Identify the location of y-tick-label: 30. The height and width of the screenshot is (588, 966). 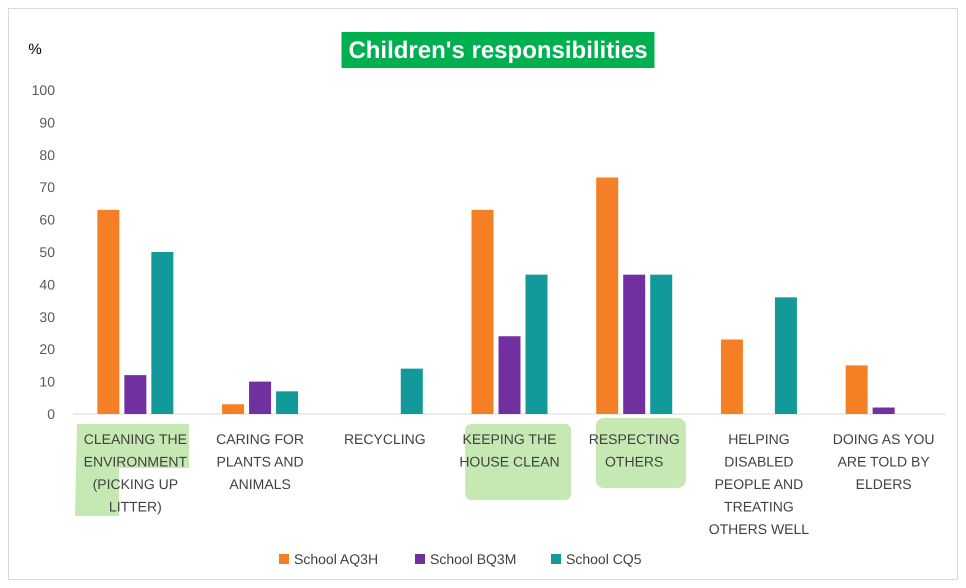
(47, 316).